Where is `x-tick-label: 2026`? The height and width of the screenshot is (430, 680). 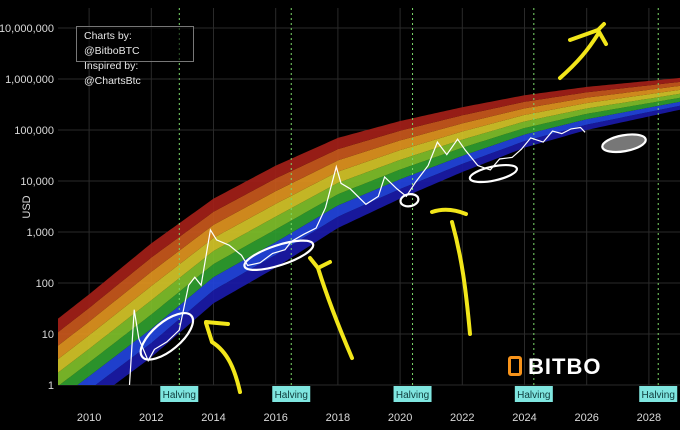 x-tick-label: 2026 is located at coordinates (586, 418).